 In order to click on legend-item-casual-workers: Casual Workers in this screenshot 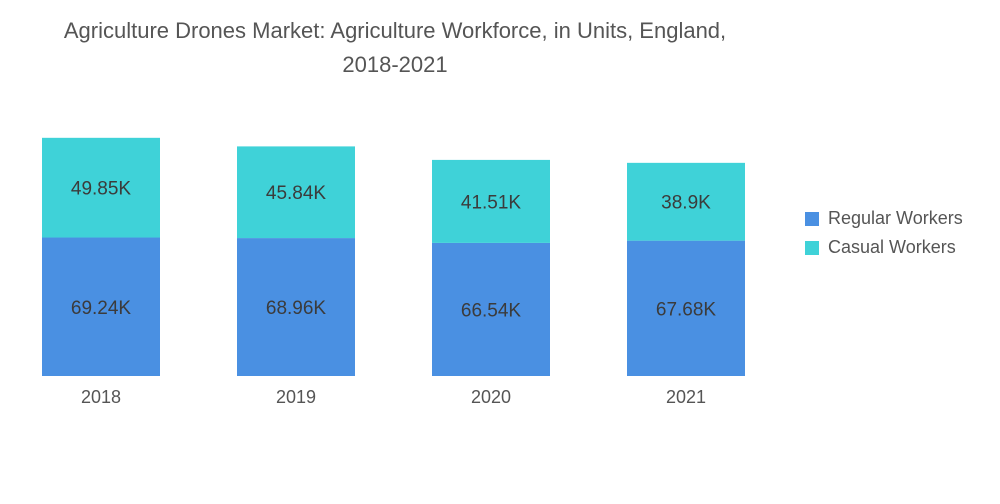, I will do `click(884, 247)`.